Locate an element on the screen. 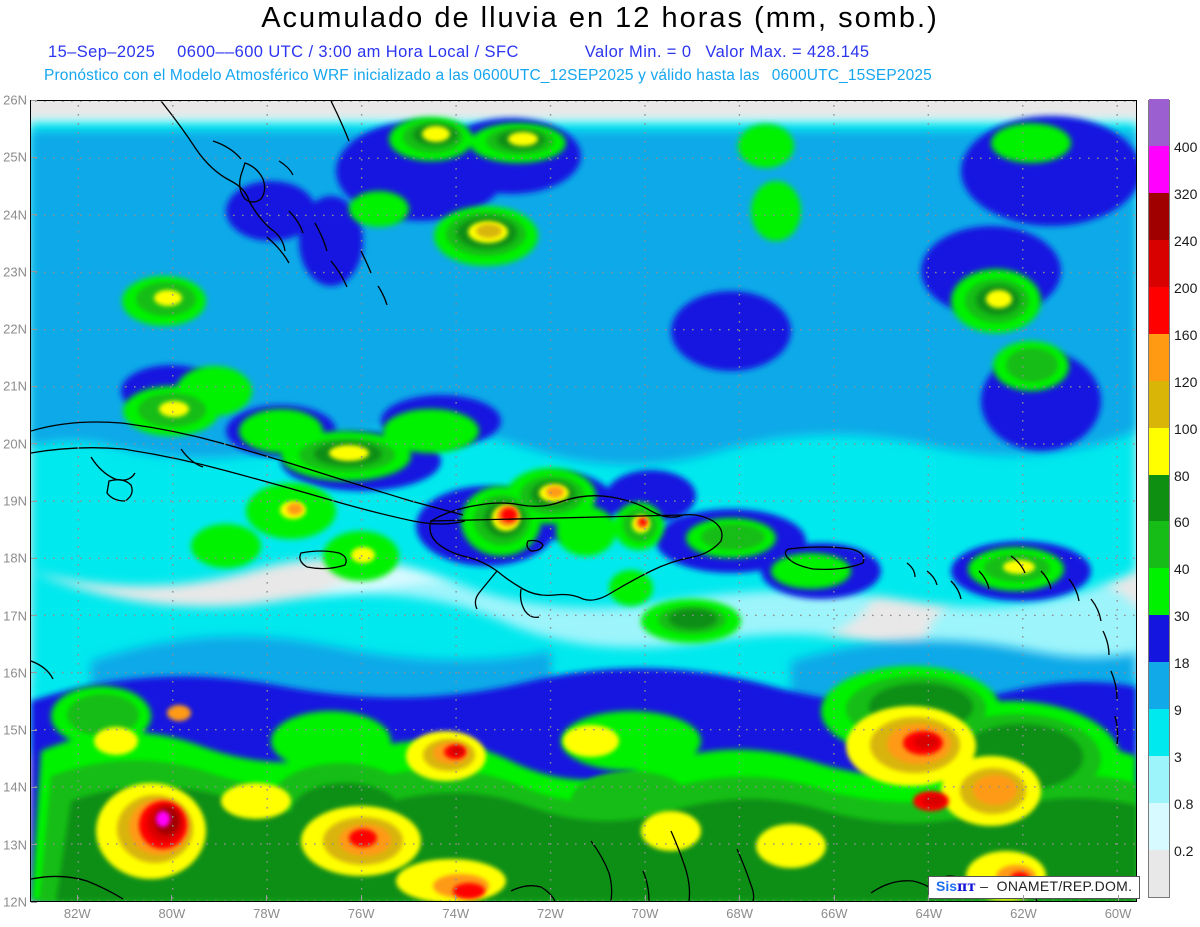  longitude-tick-label: 66W is located at coordinates (834, 913).